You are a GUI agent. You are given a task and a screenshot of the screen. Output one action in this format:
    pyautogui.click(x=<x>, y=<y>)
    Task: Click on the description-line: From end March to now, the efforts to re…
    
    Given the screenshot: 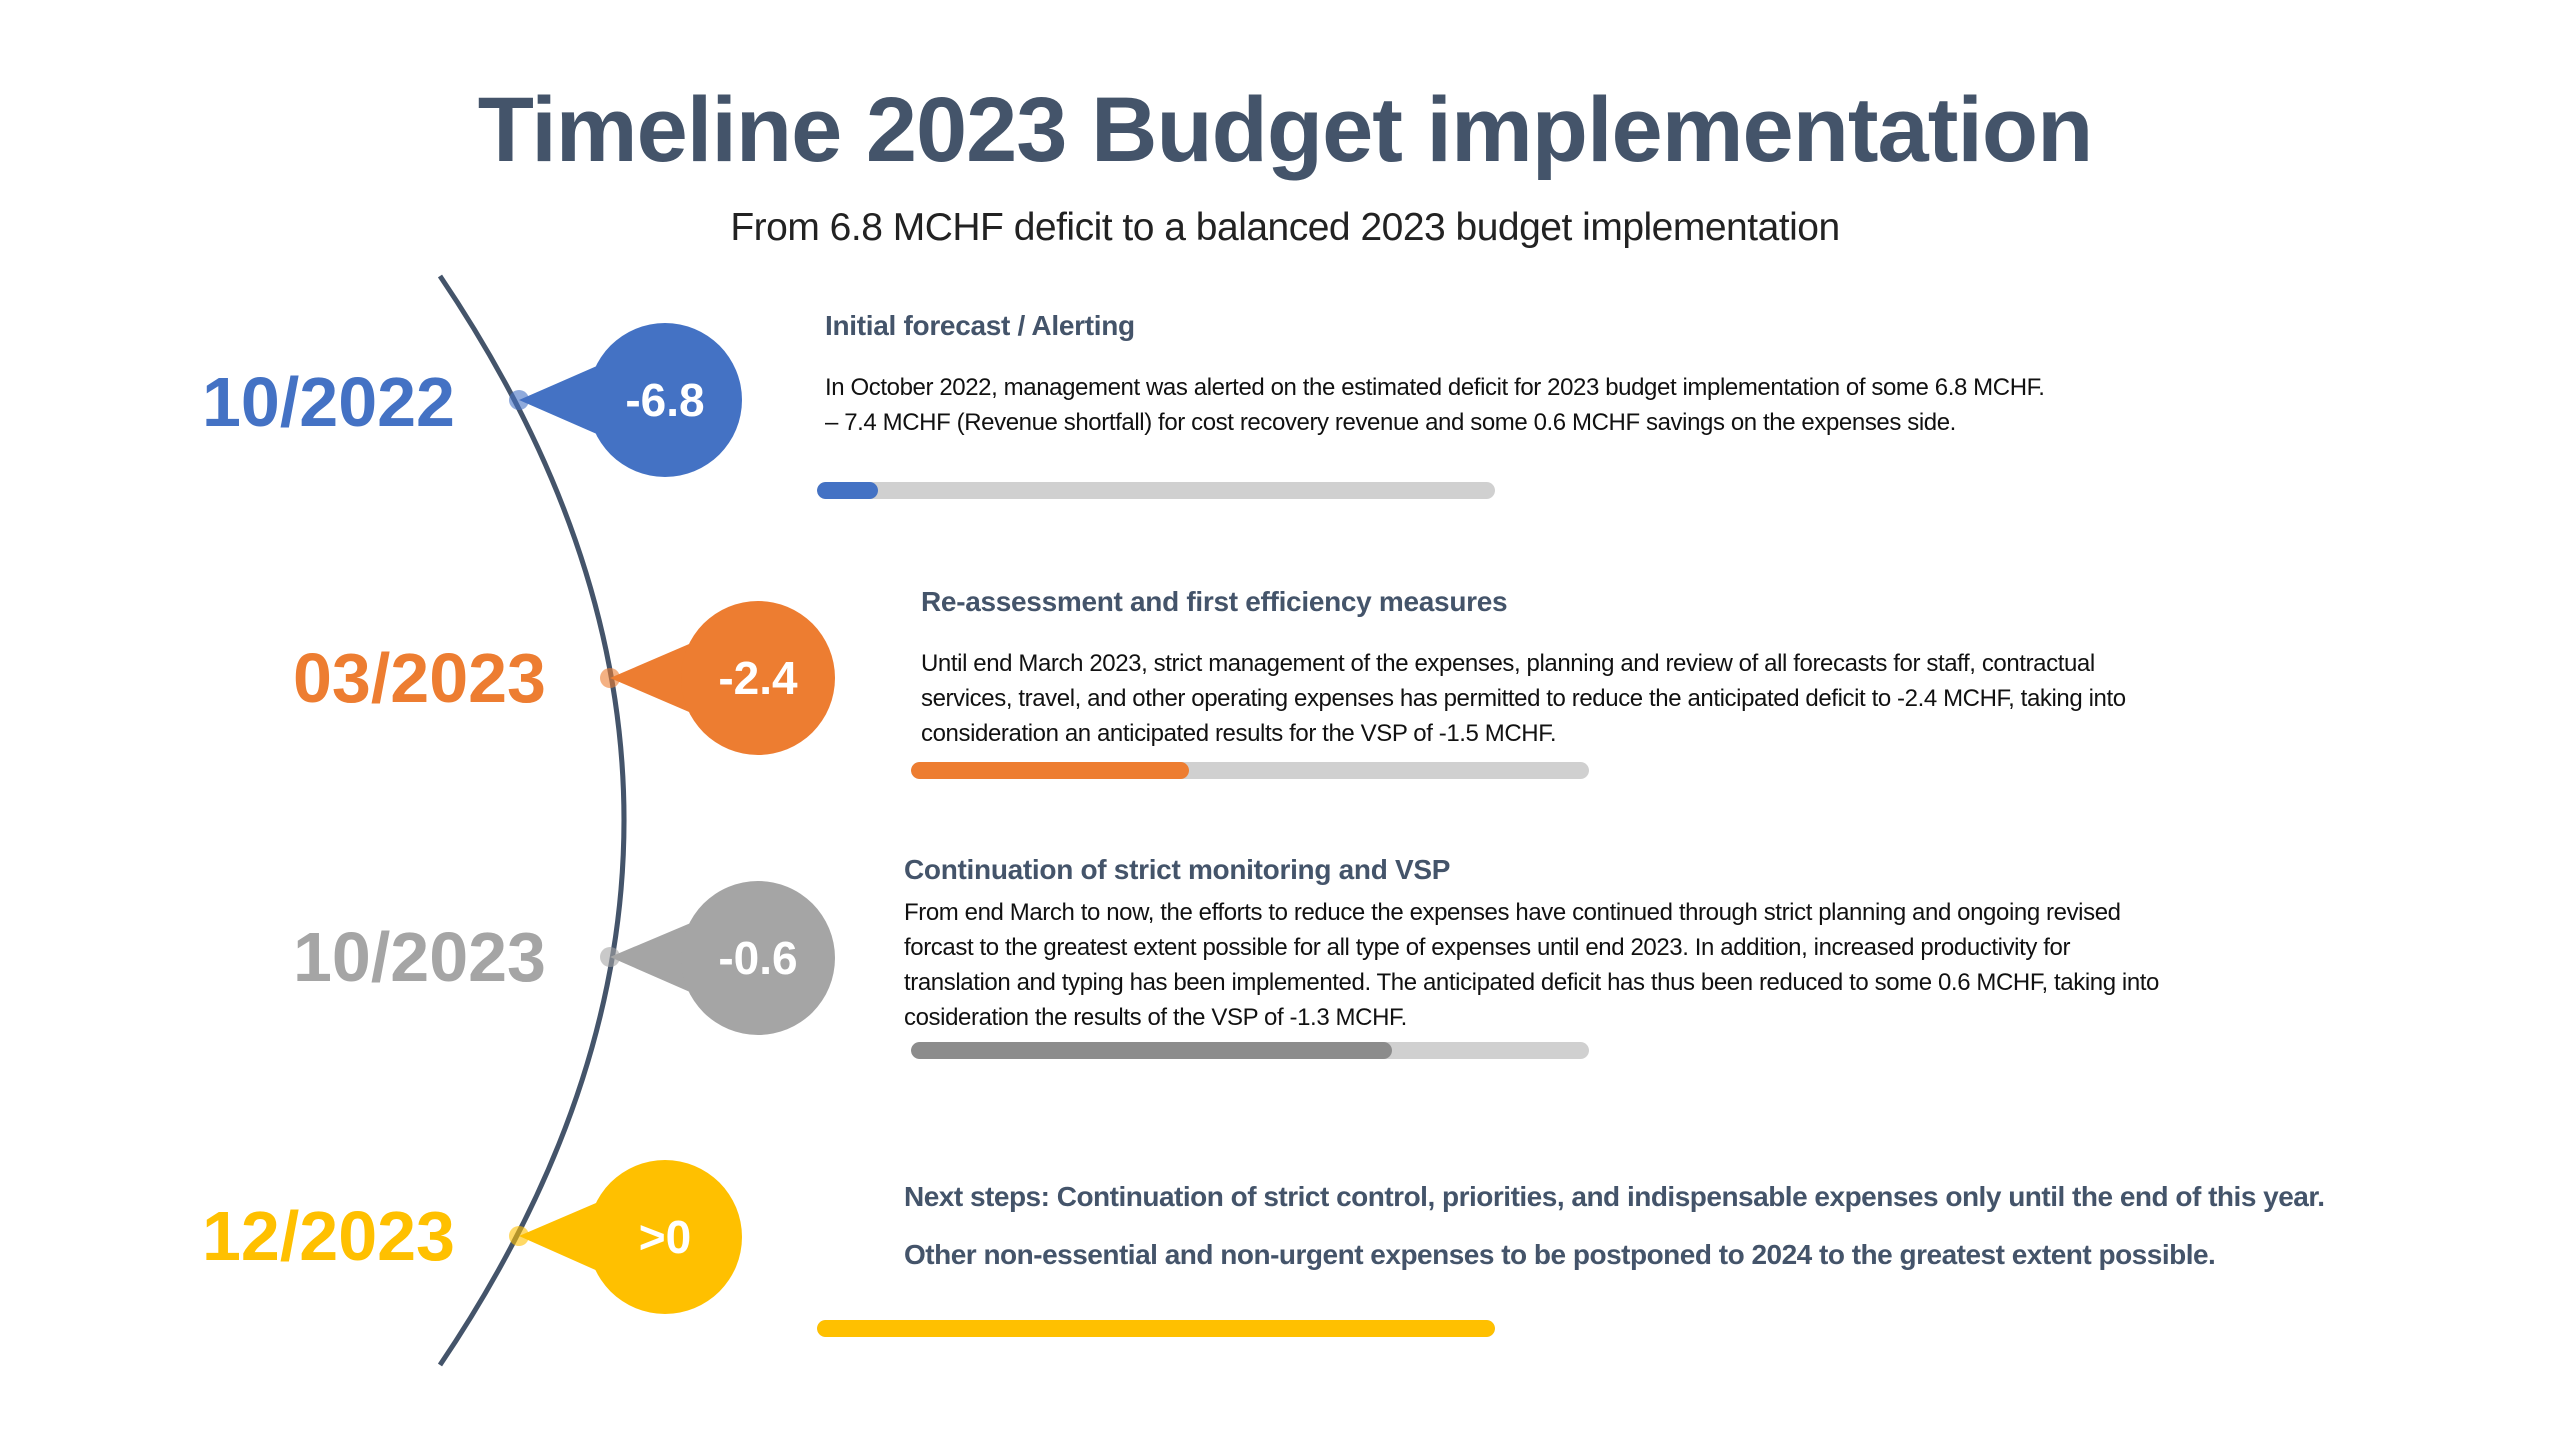 What is the action you would take?
    pyautogui.click(x=1512, y=912)
    